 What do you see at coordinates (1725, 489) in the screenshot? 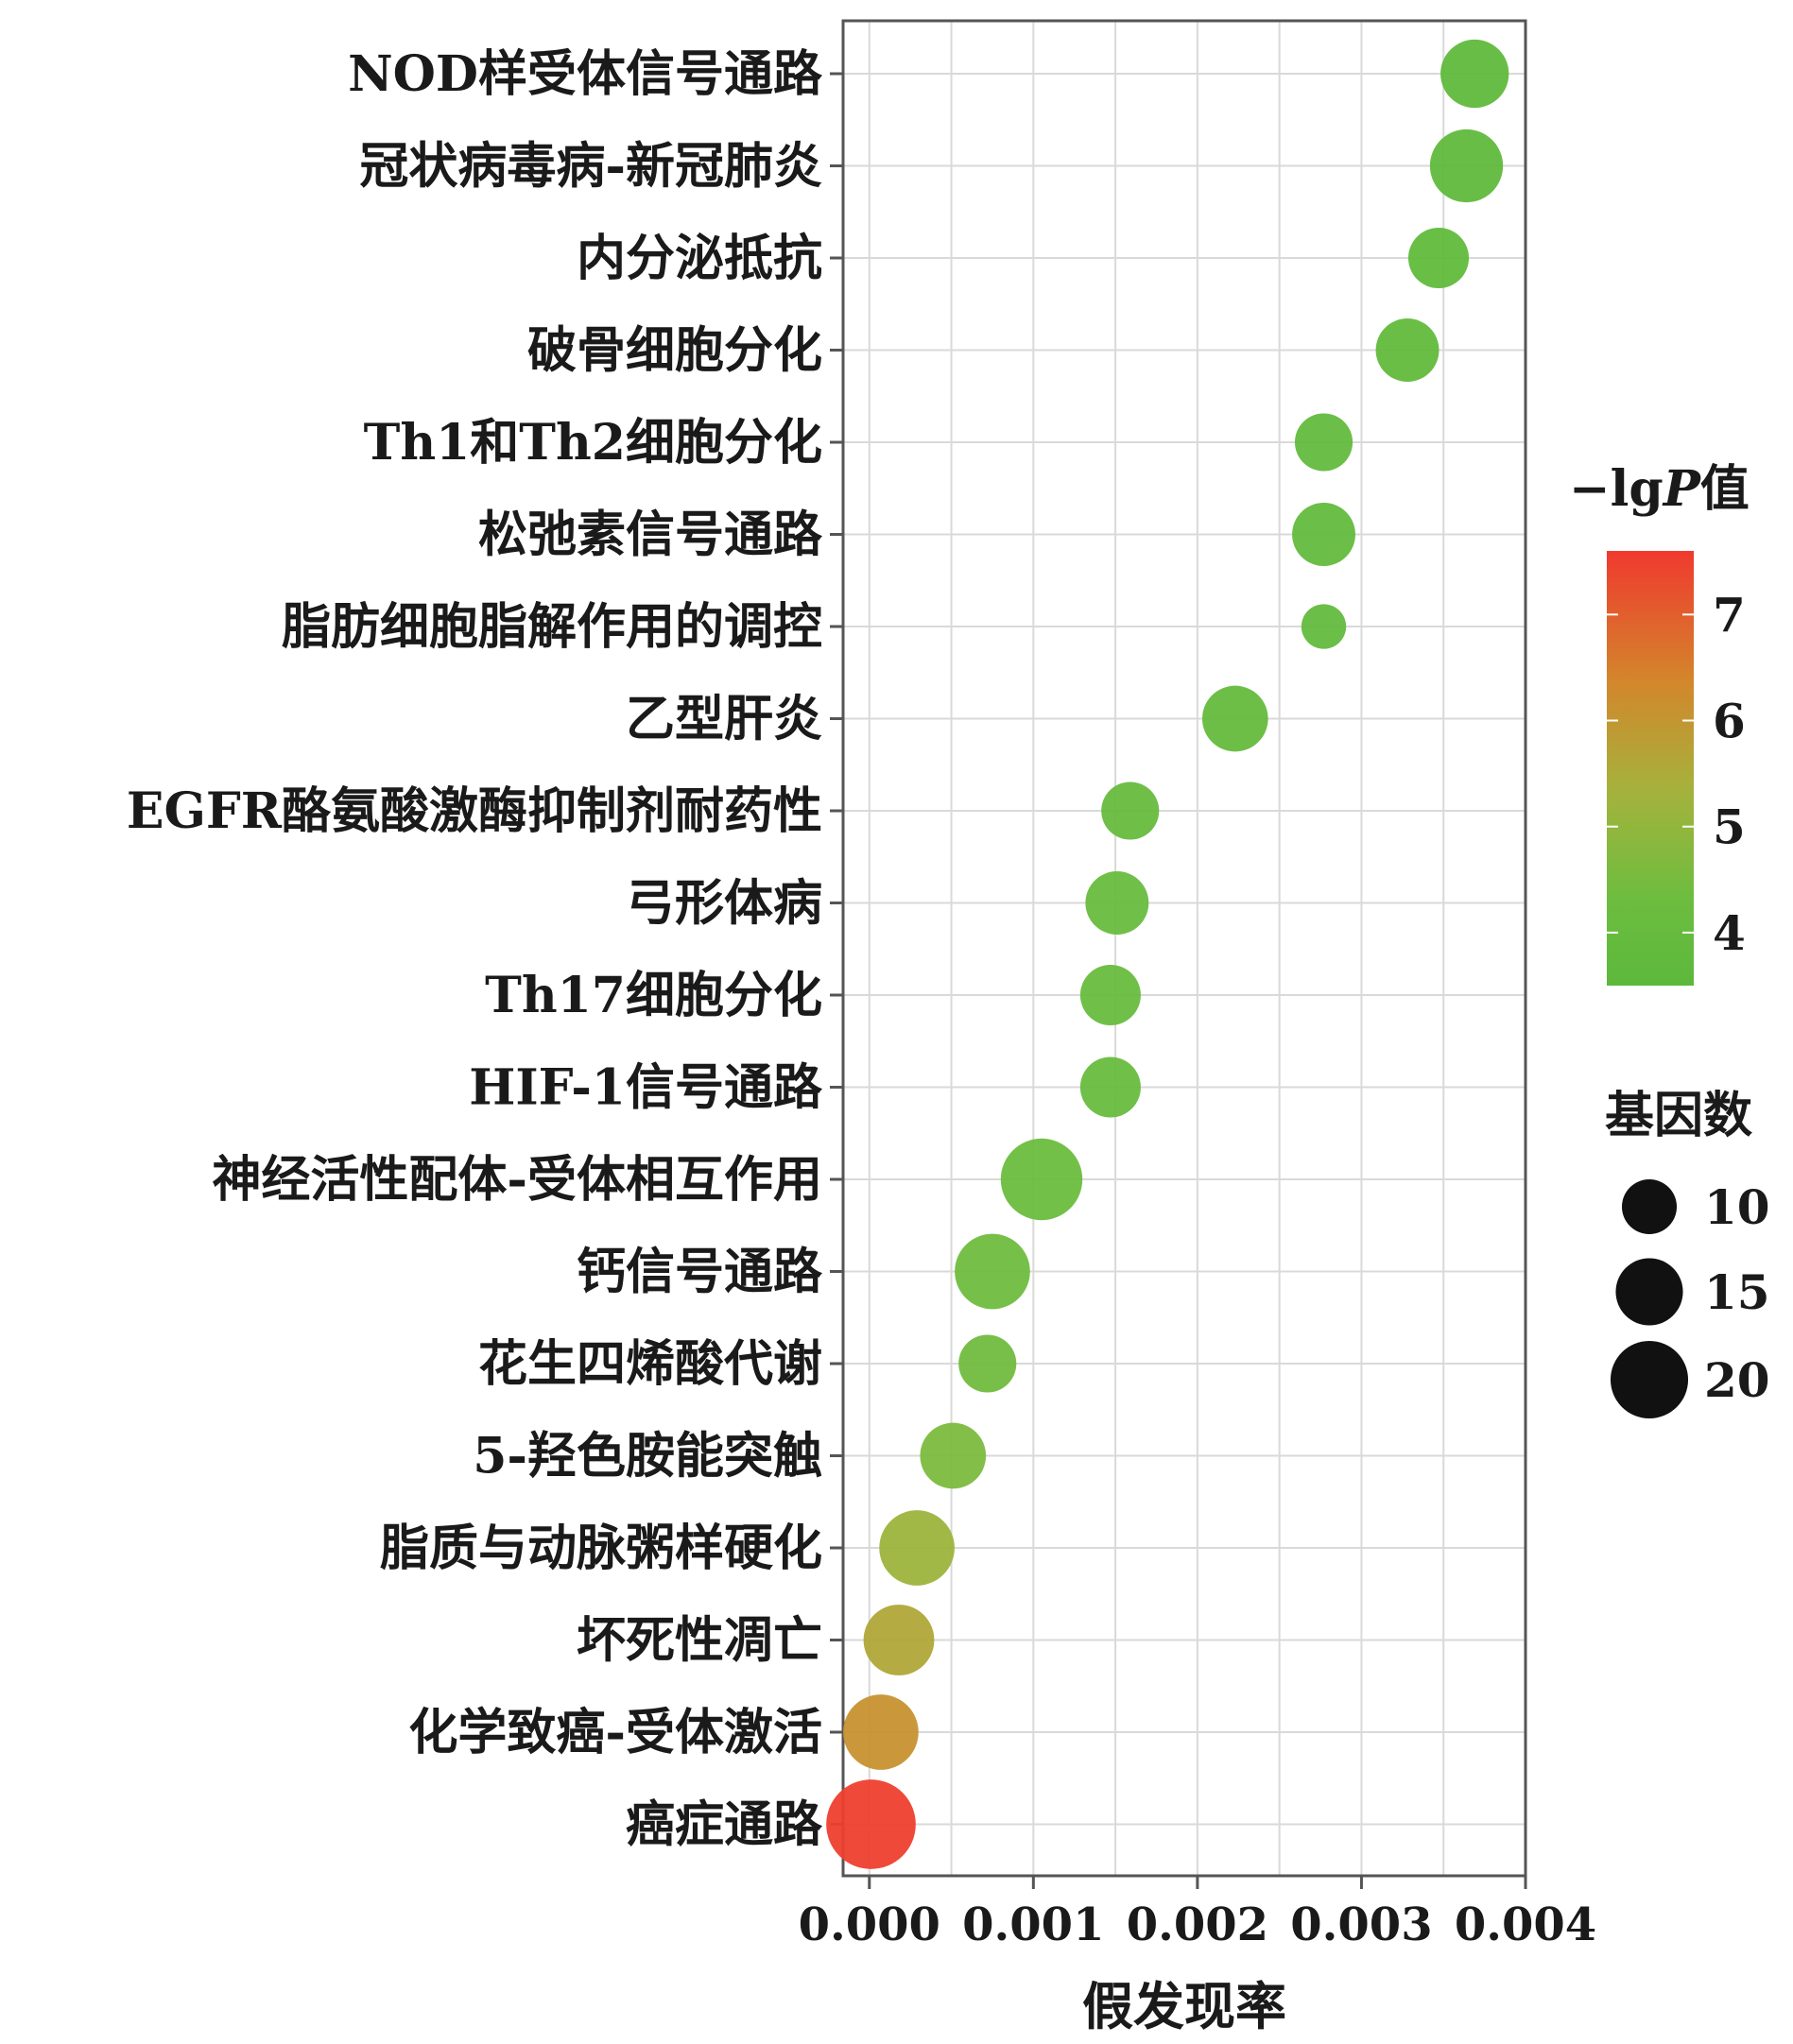
I see `color-legend-title-suffix: 值` at bounding box center [1725, 489].